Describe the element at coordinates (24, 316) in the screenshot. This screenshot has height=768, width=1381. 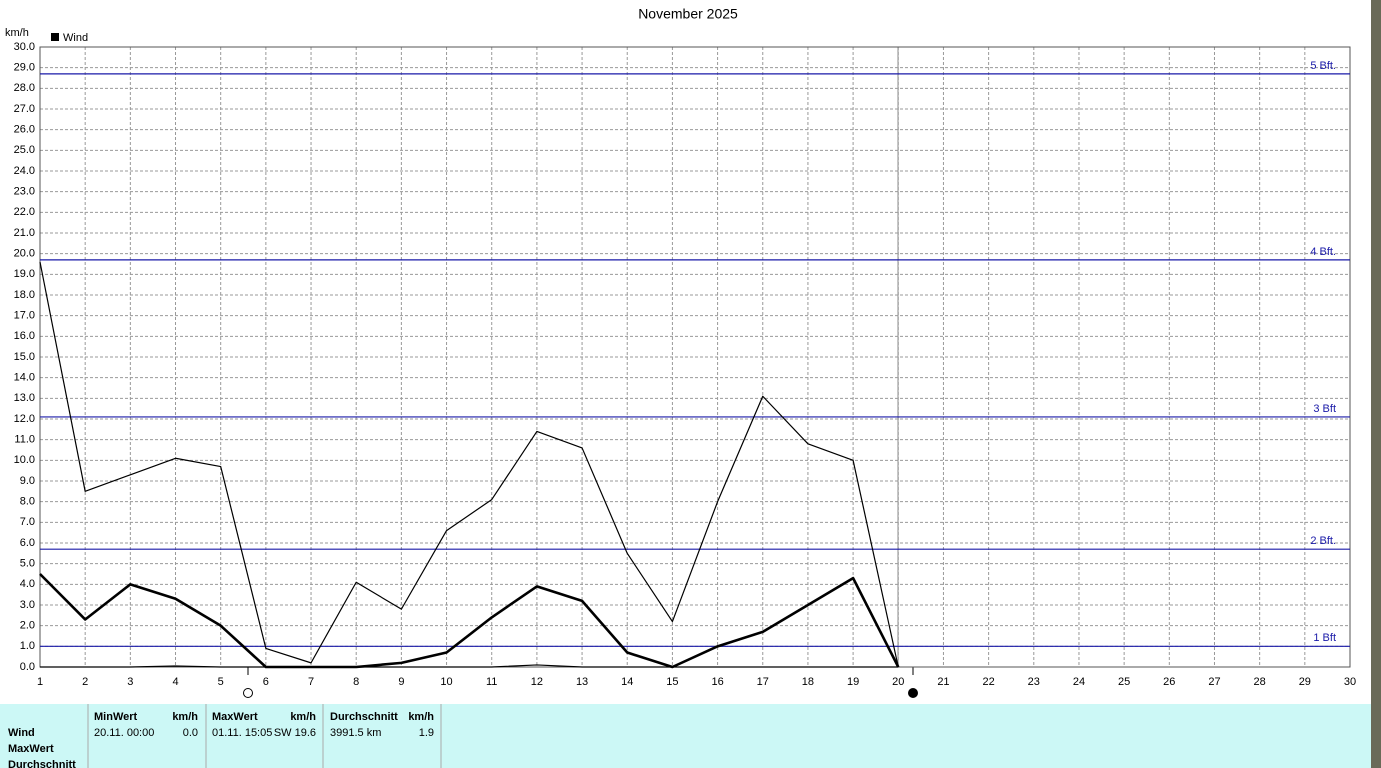
I see `y-tick-label: 17.0` at that location.